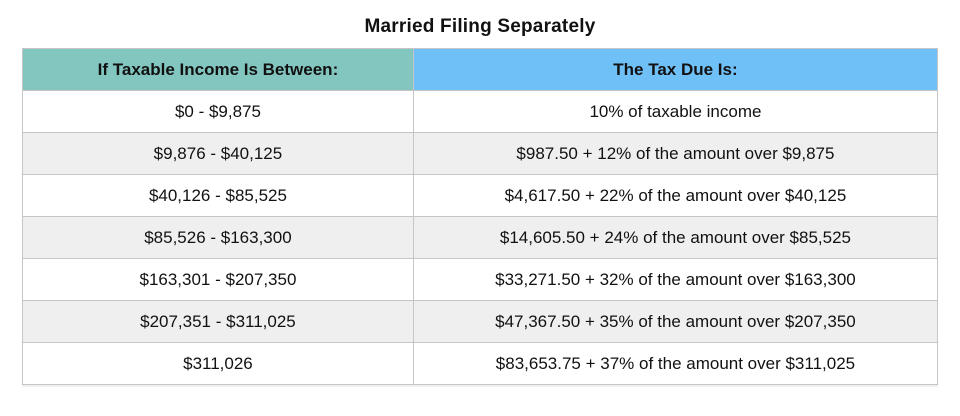 The height and width of the screenshot is (416, 960). I want to click on income-range-cell: $207,351 - $311,025, so click(218, 321).